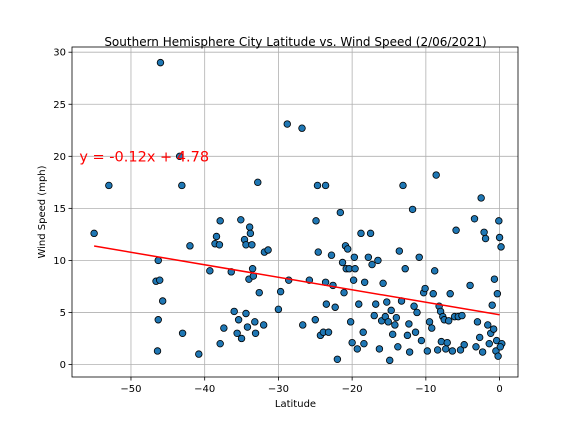  Describe the element at coordinates (499, 389) in the screenshot. I see `x-tick-label: 0` at that location.